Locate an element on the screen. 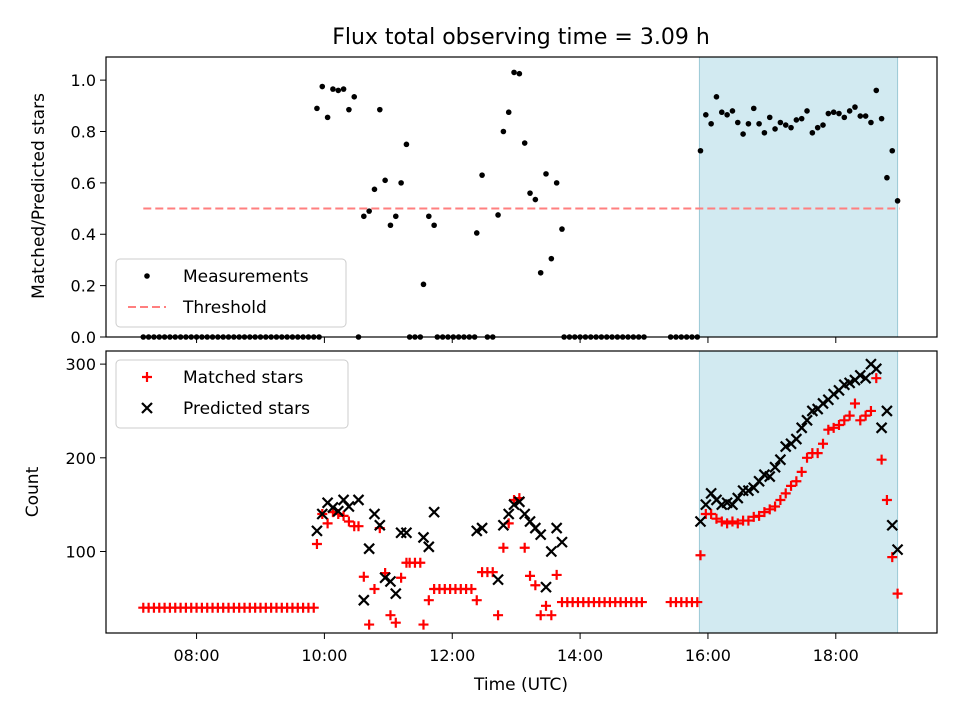 The height and width of the screenshot is (720, 960). x-tick-label: 16:00 is located at coordinates (708, 655).